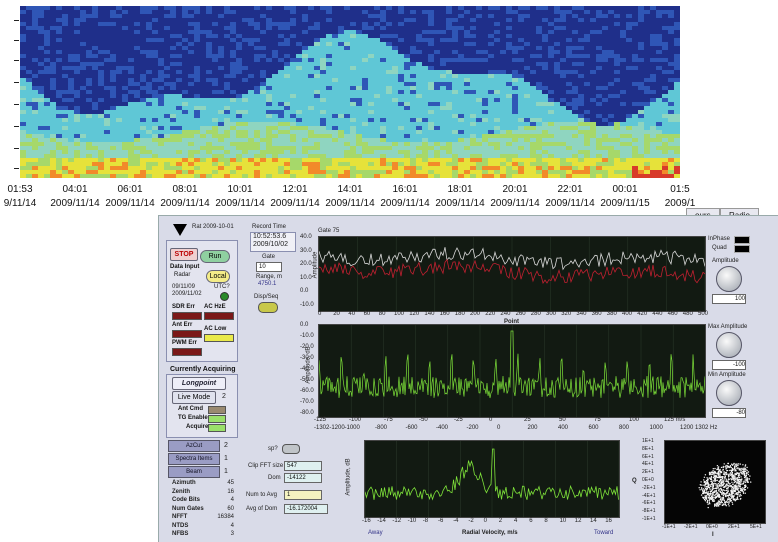 The height and width of the screenshot is (542, 778). Describe the element at coordinates (194, 472) in the screenshot. I see `beam-button: Beam` at that location.